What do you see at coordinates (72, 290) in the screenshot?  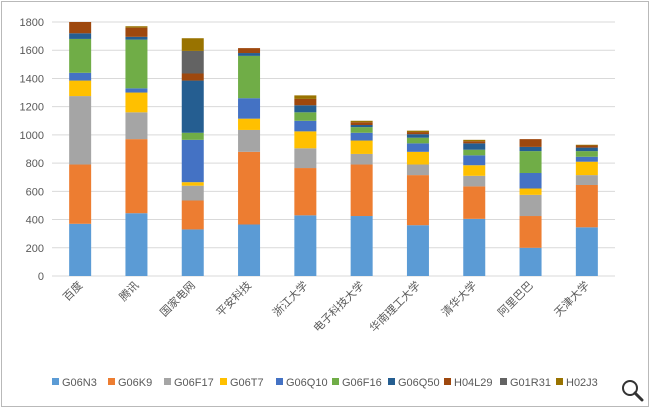 I see `category-label: 百度` at bounding box center [72, 290].